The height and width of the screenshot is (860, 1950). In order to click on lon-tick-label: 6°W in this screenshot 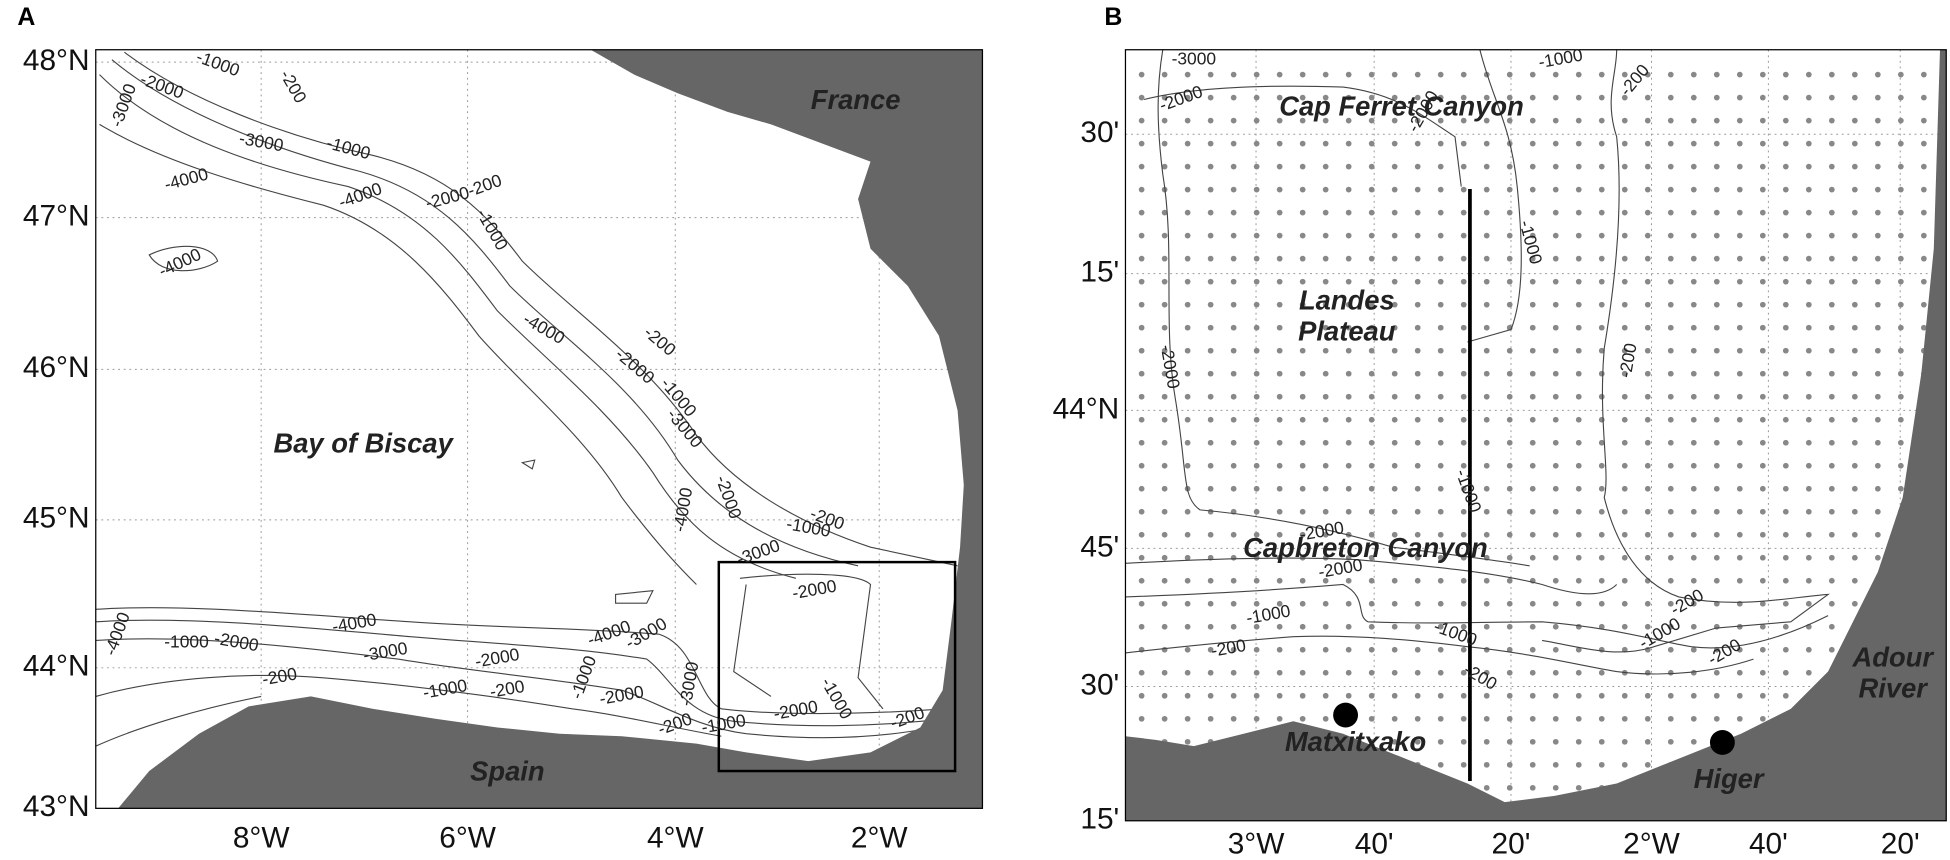, I will do `click(468, 837)`.